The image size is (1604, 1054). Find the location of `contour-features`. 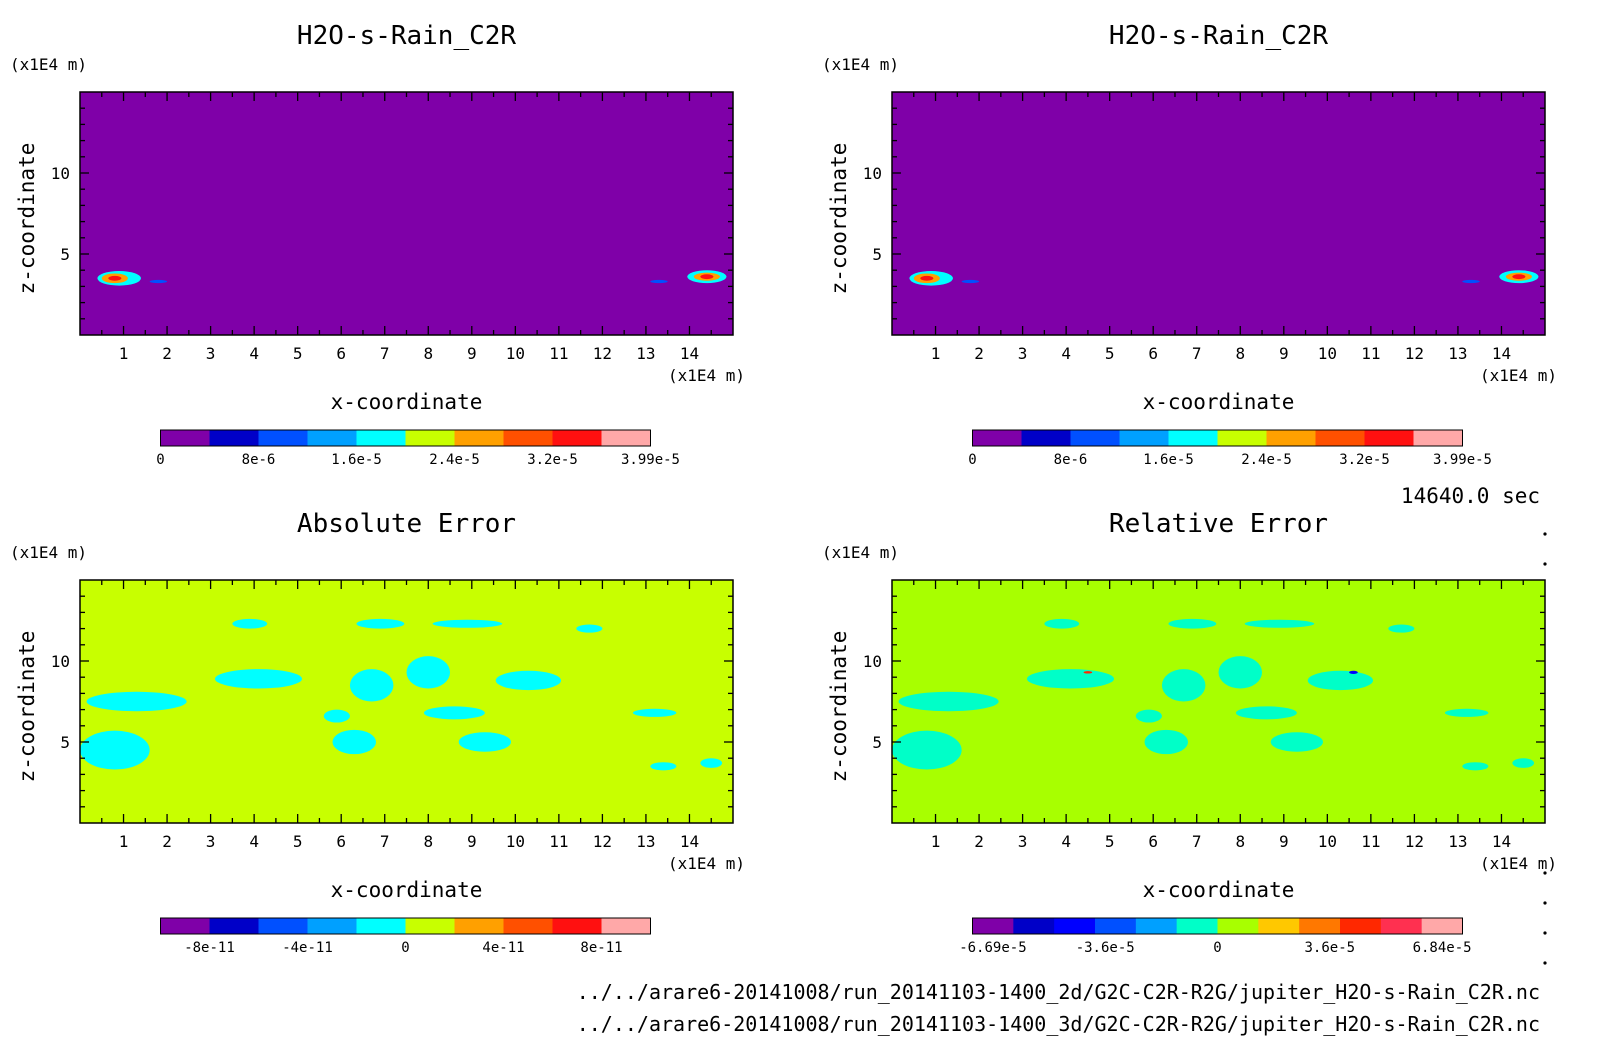

contour-features is located at coordinates (1224, 278).